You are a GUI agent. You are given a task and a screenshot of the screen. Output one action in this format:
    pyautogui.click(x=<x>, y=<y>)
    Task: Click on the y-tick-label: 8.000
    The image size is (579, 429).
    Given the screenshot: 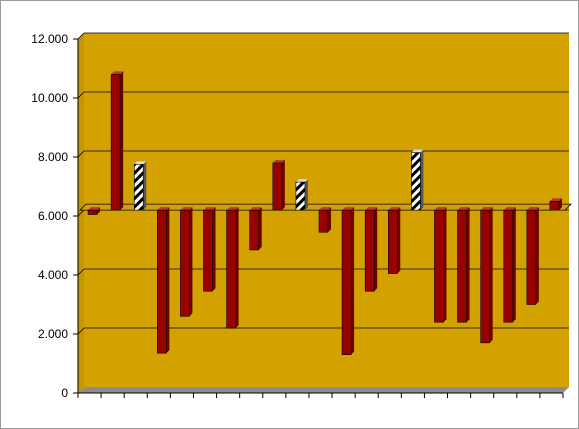 What is the action you would take?
    pyautogui.click(x=53, y=157)
    